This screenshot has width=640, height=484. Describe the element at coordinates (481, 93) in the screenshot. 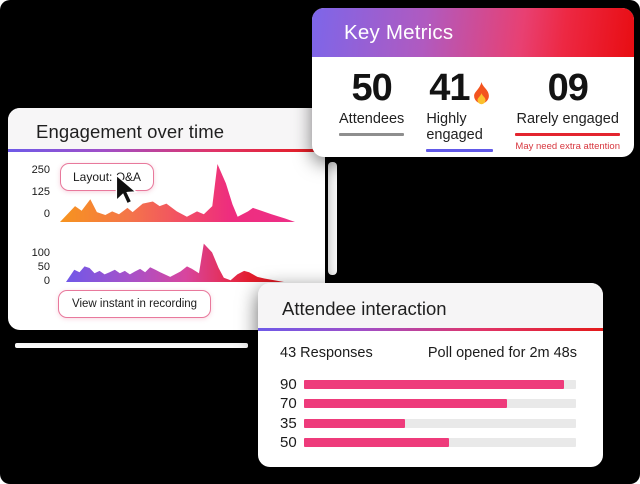

I see `flame-icon` at that location.